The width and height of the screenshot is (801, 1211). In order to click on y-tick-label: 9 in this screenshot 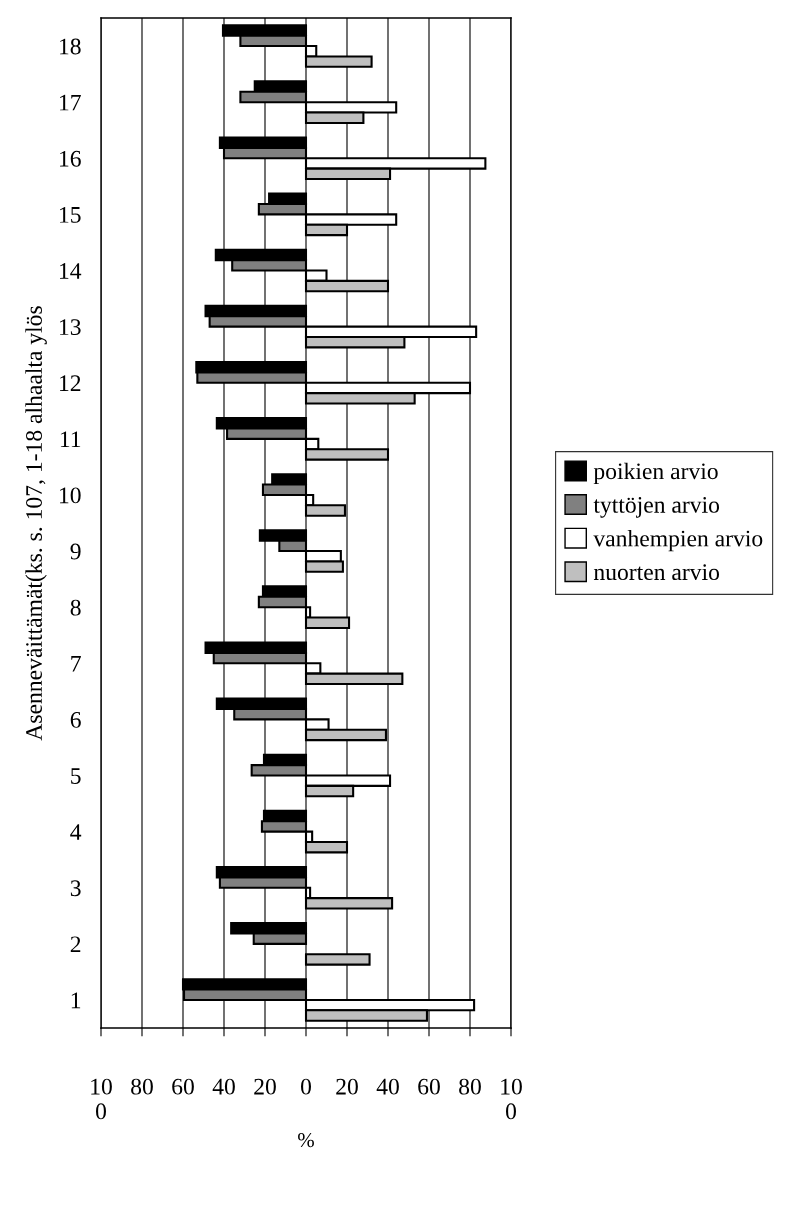, I will do `click(75, 551)`.